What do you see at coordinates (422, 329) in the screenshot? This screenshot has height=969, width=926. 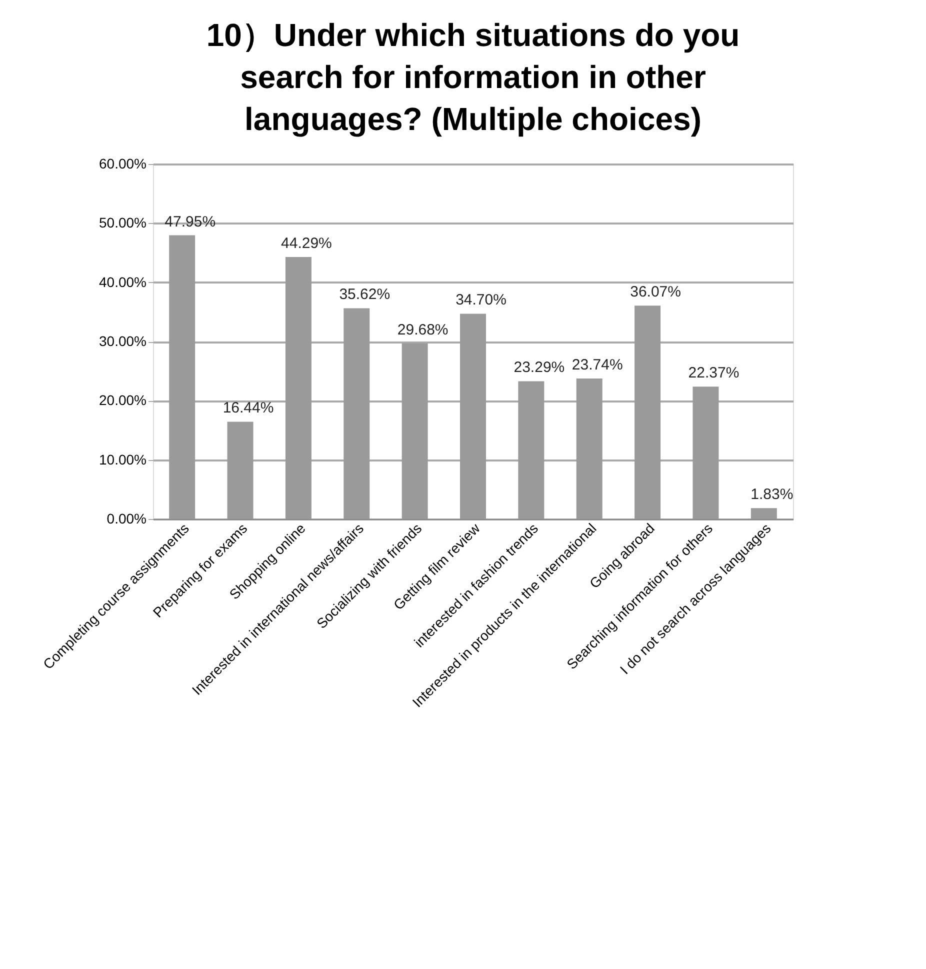 I see `data-label: 29.68%` at bounding box center [422, 329].